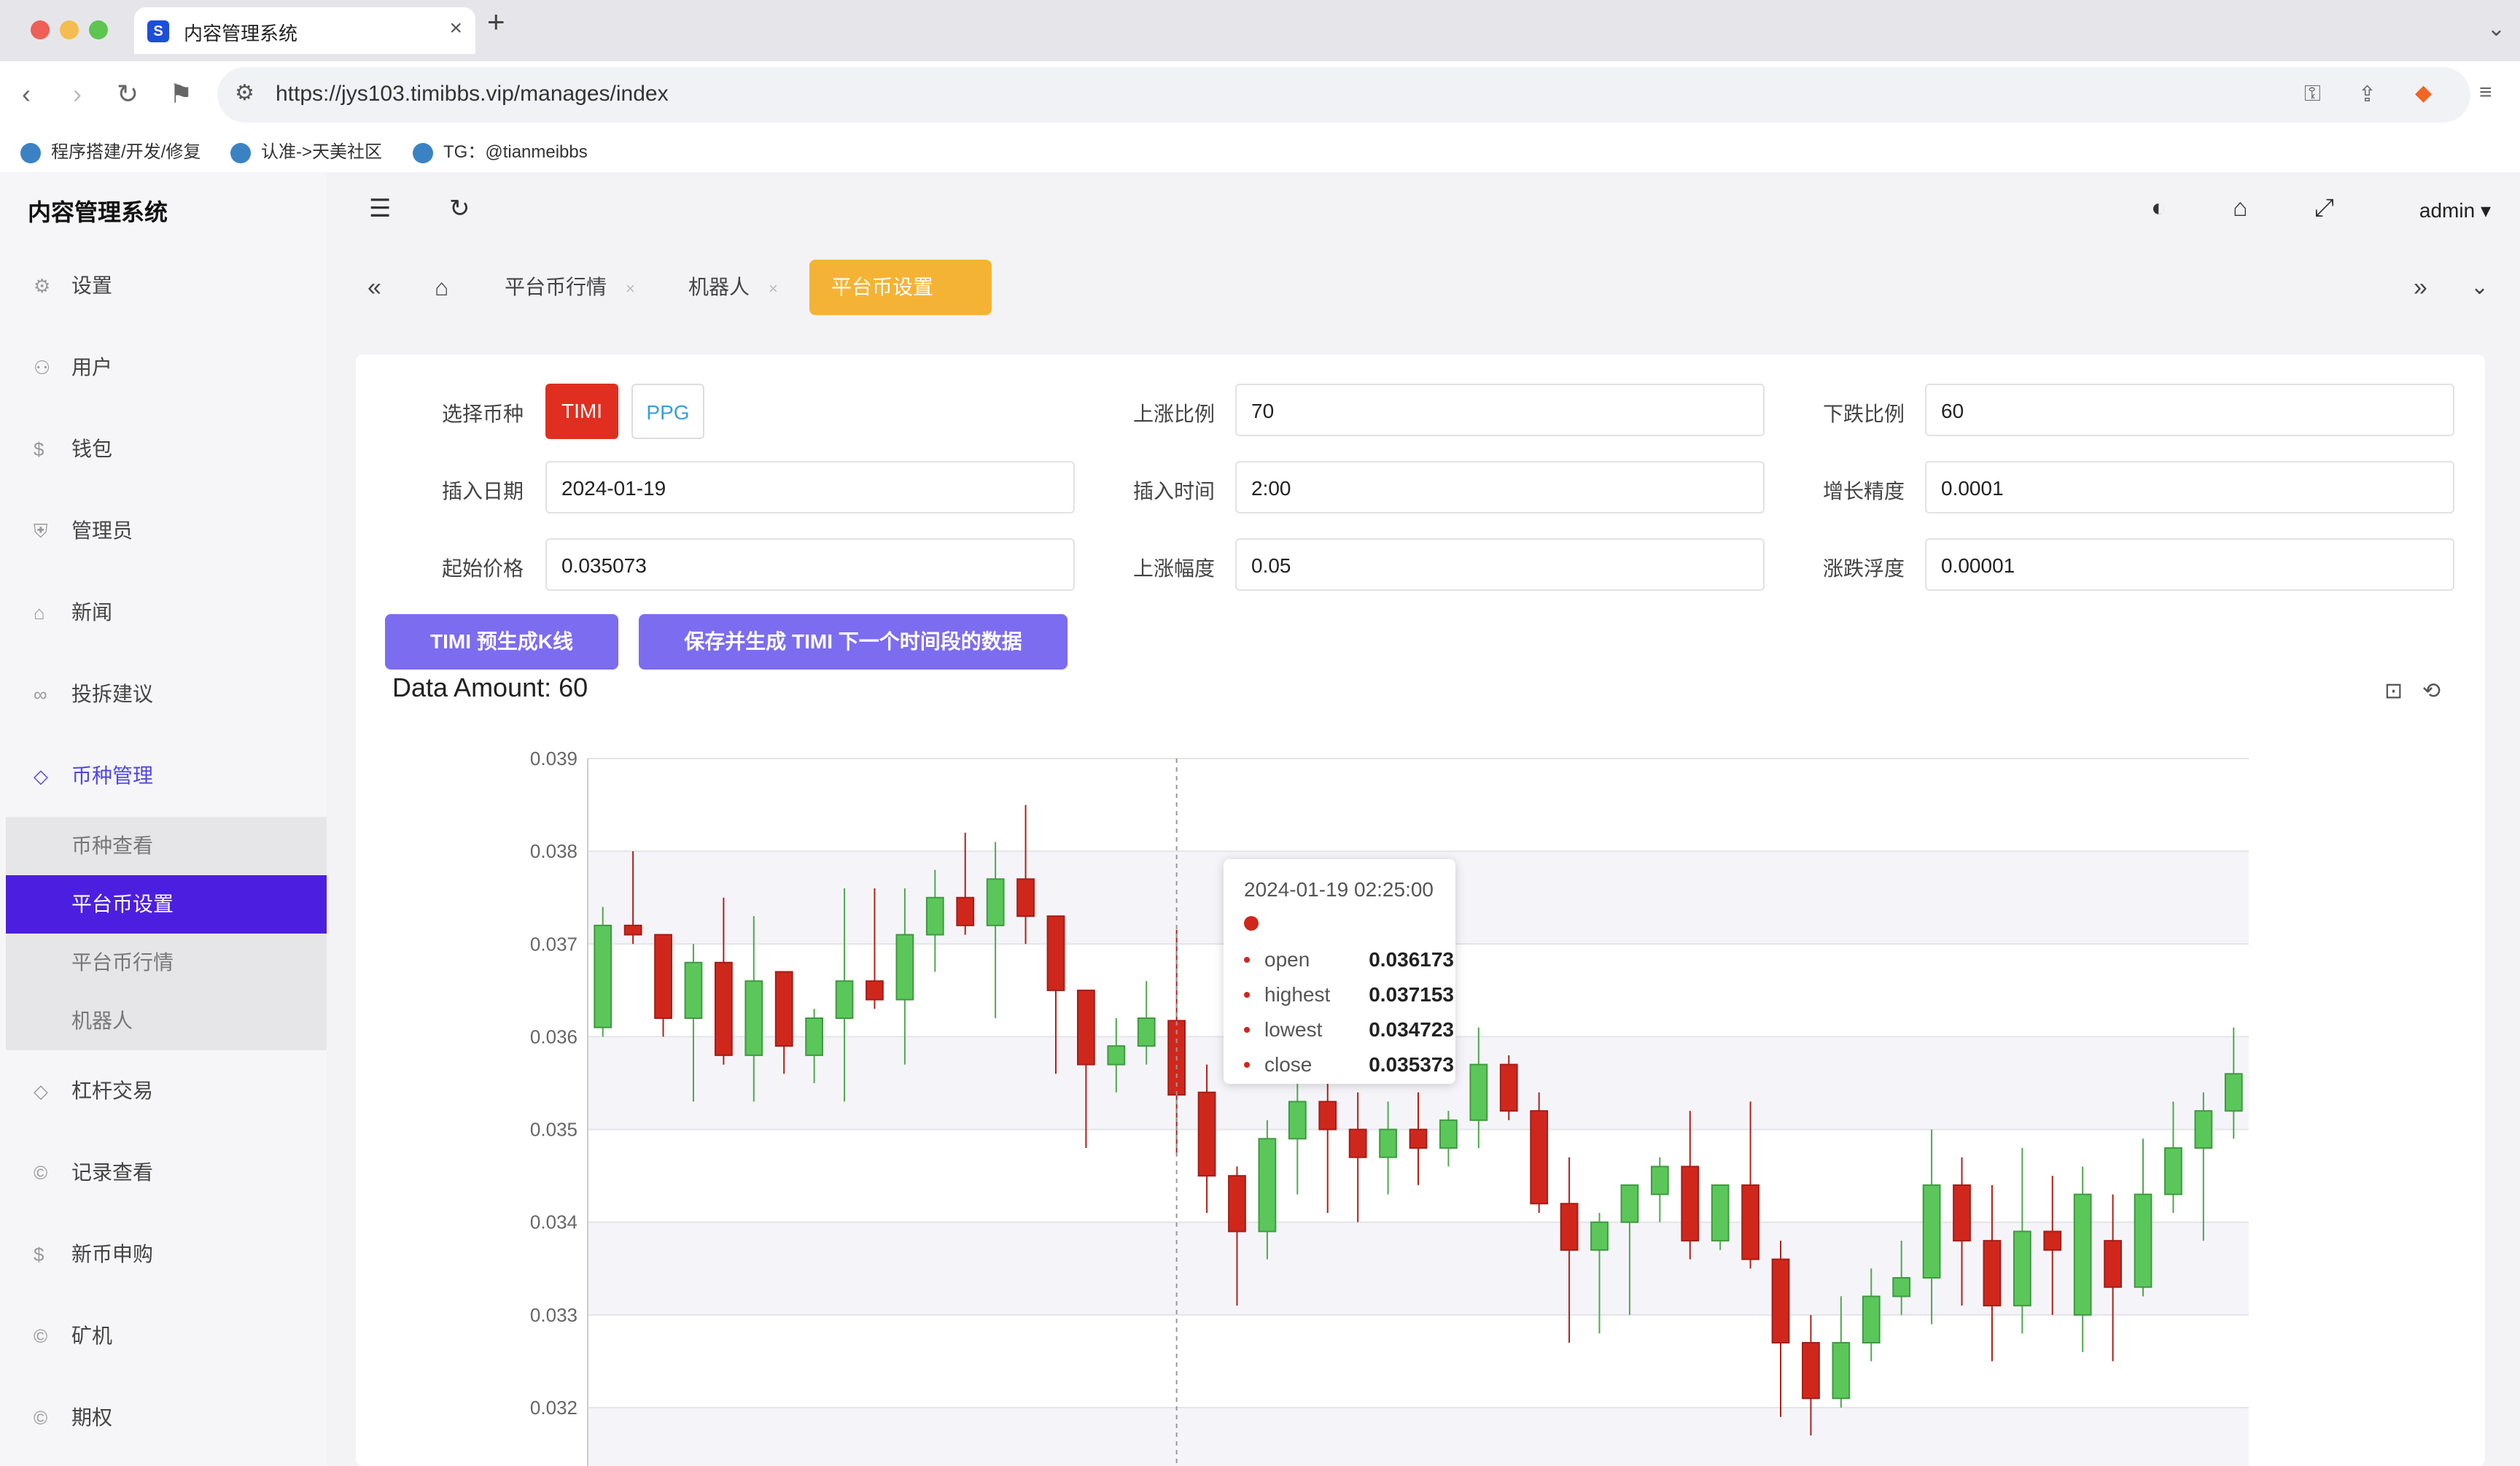  I want to click on tooltip-key: open, so click(1287, 960).